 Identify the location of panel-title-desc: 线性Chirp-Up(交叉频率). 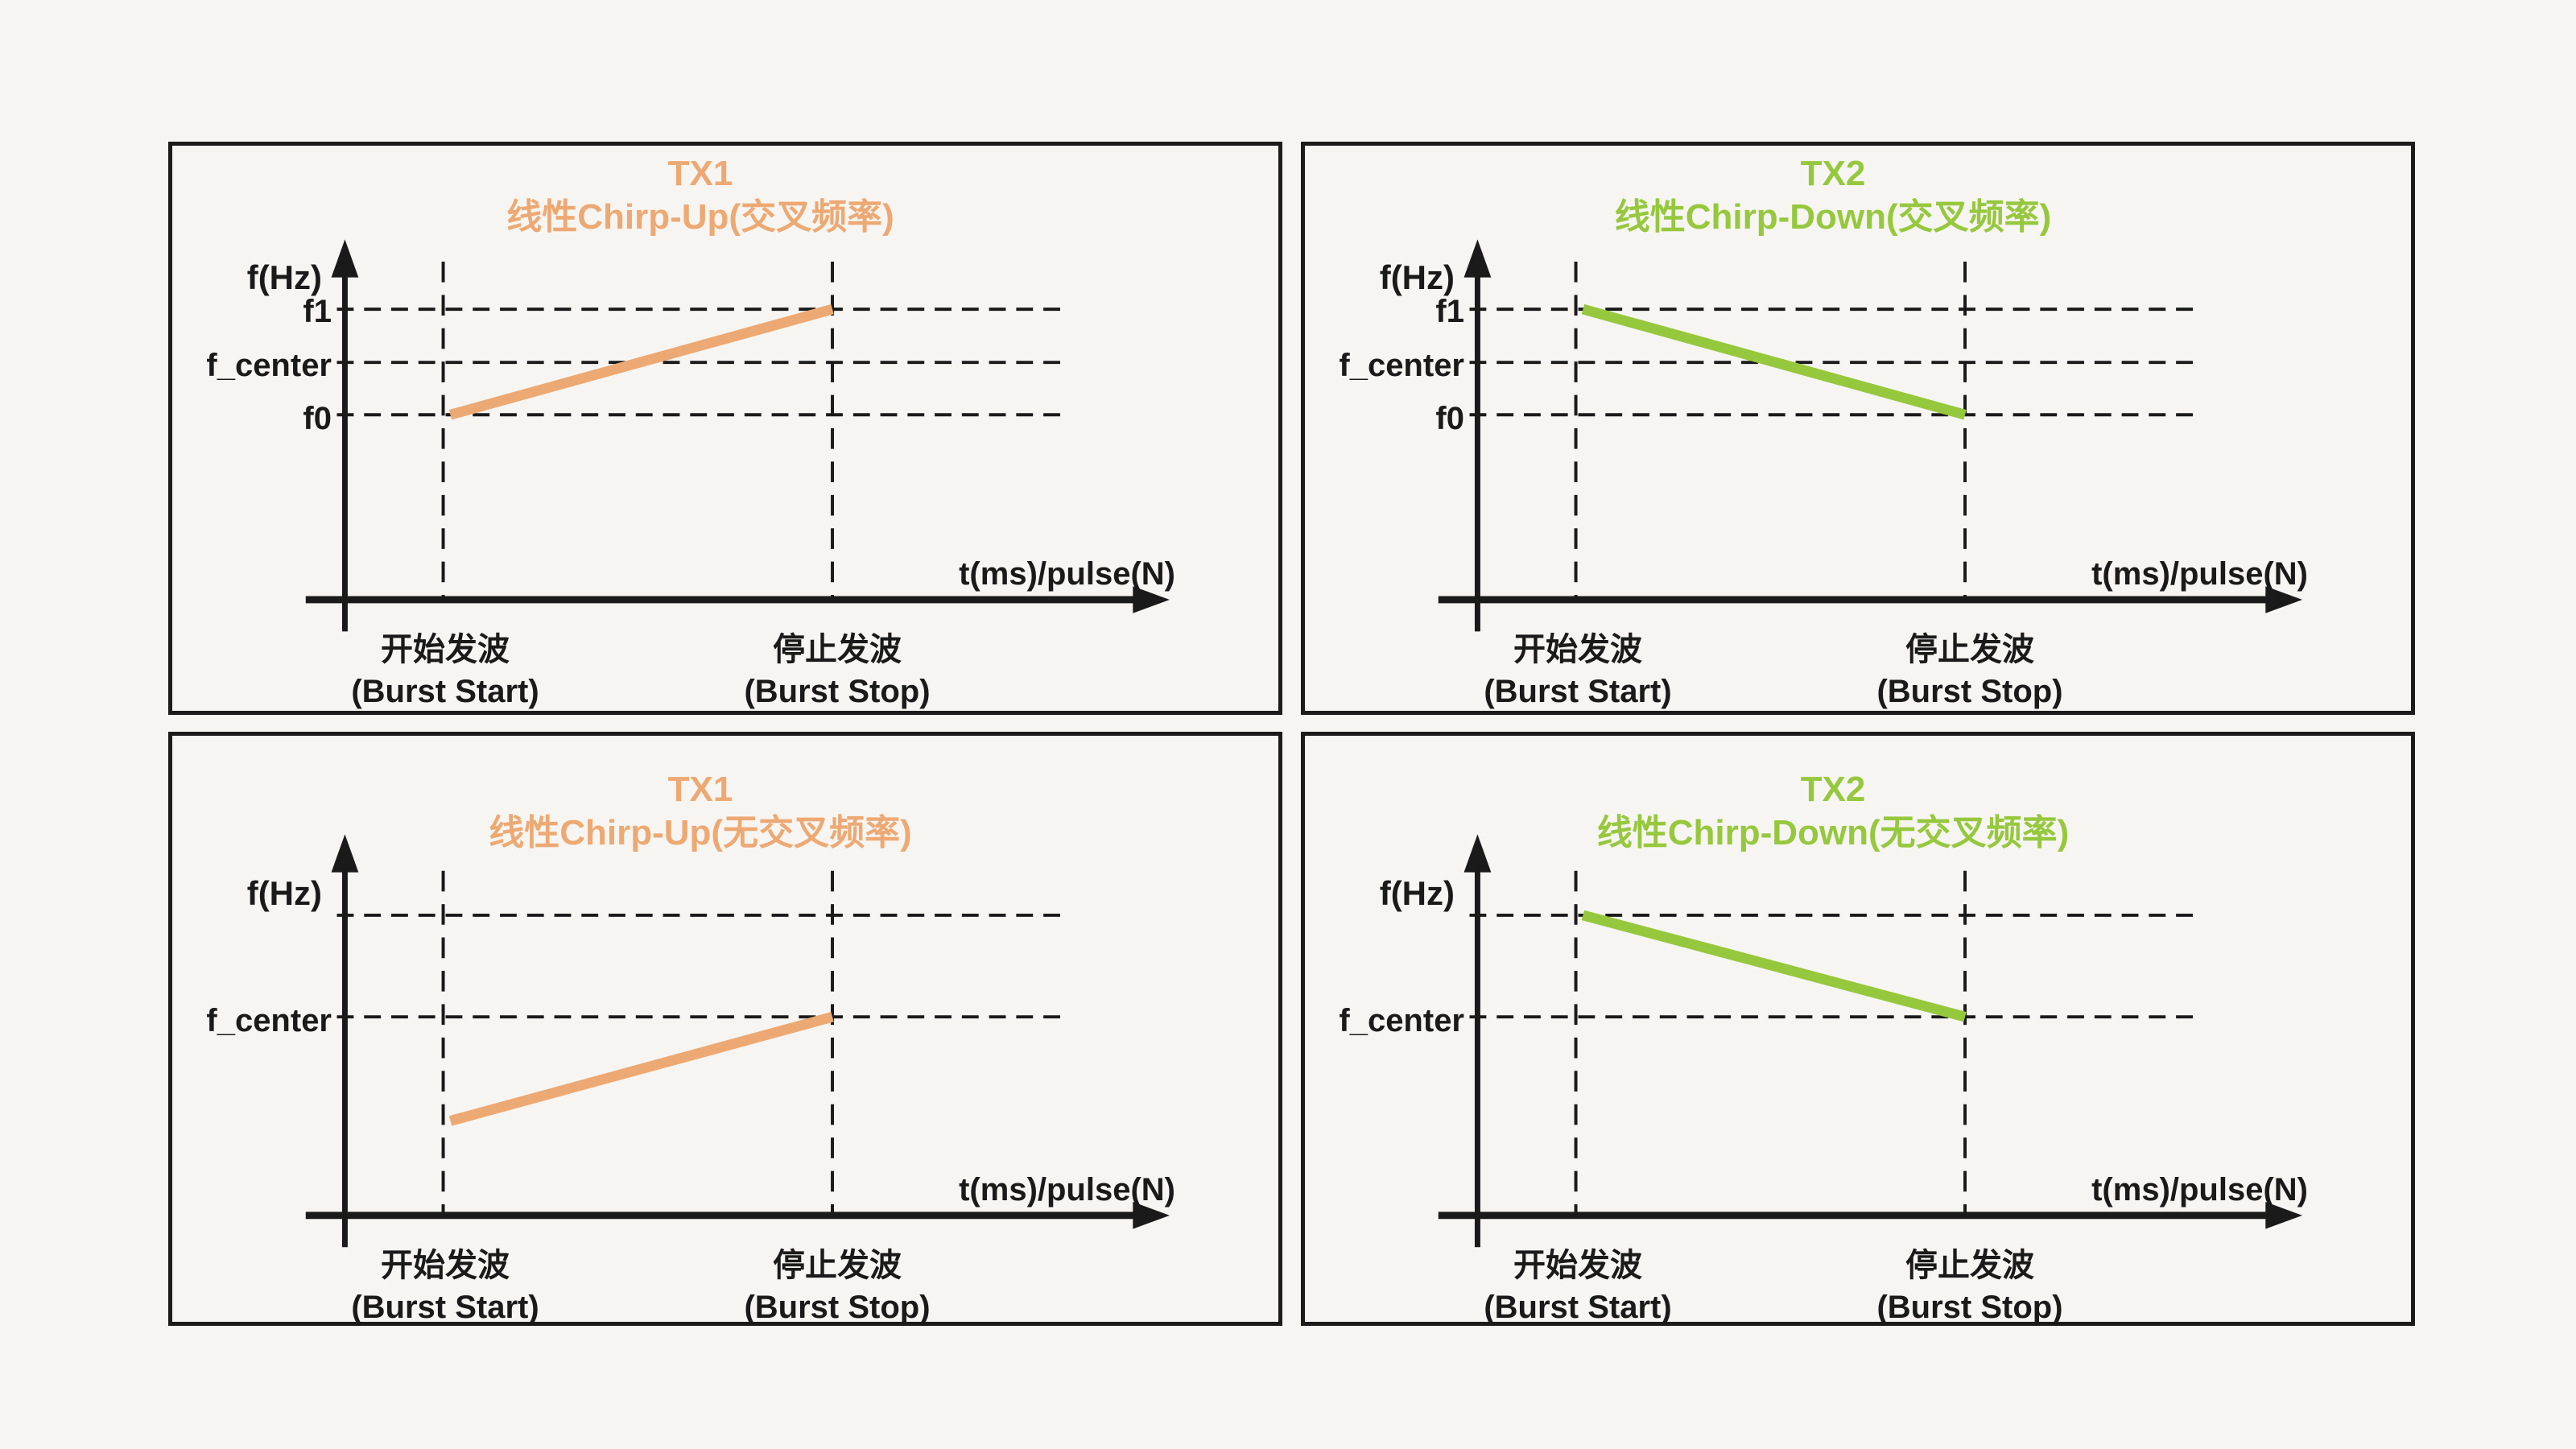
(700, 217).